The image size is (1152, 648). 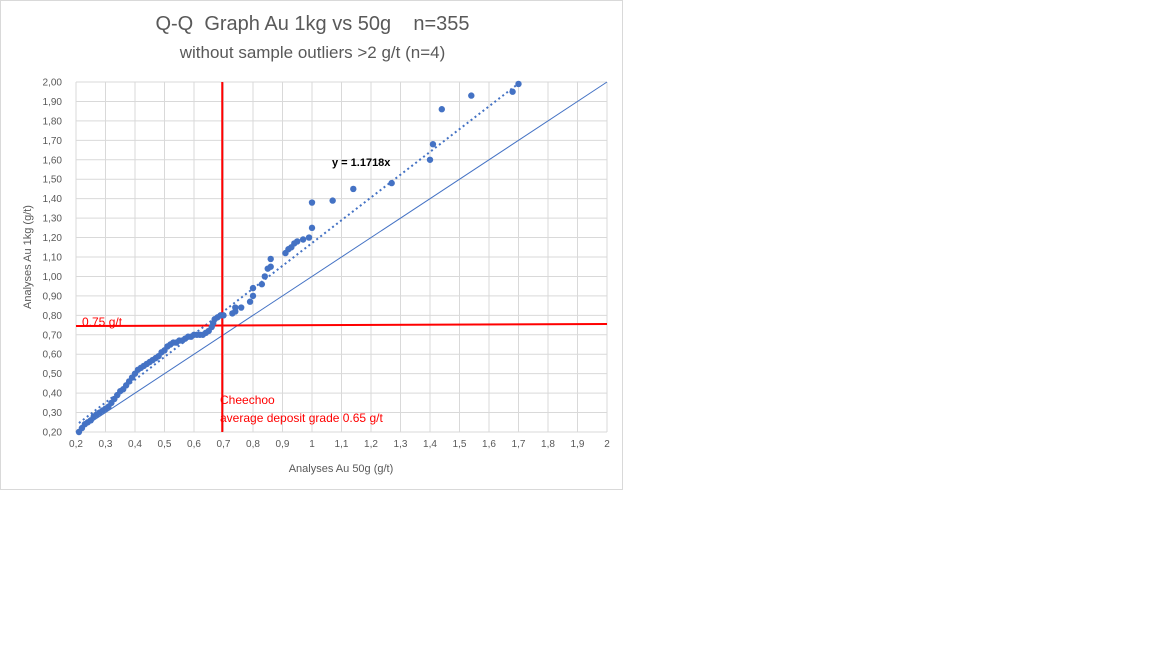 I want to click on x-tick-label: 0,9, so click(x=283, y=444).